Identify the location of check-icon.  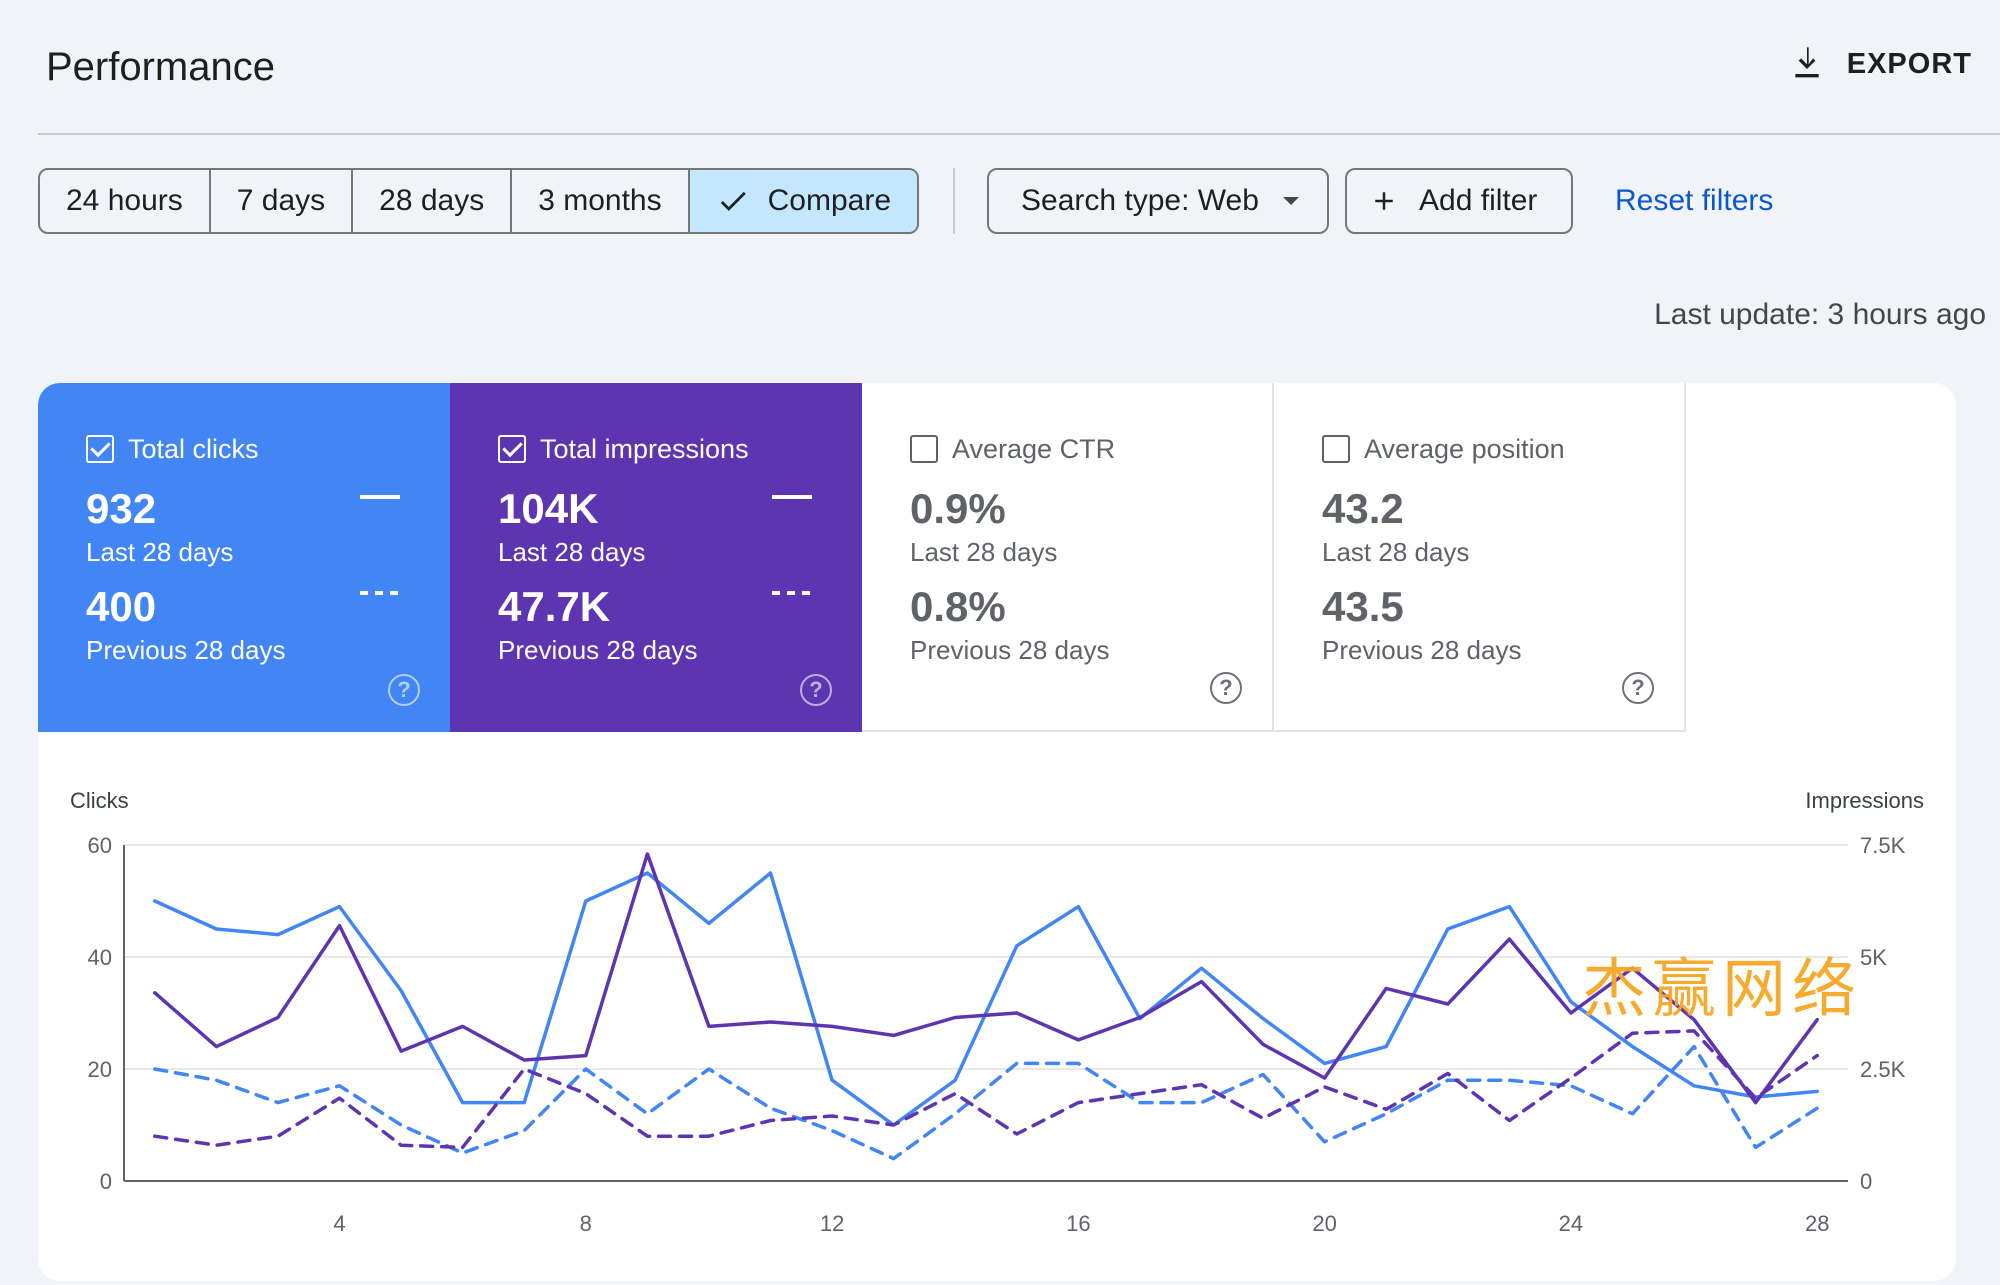
(733, 201).